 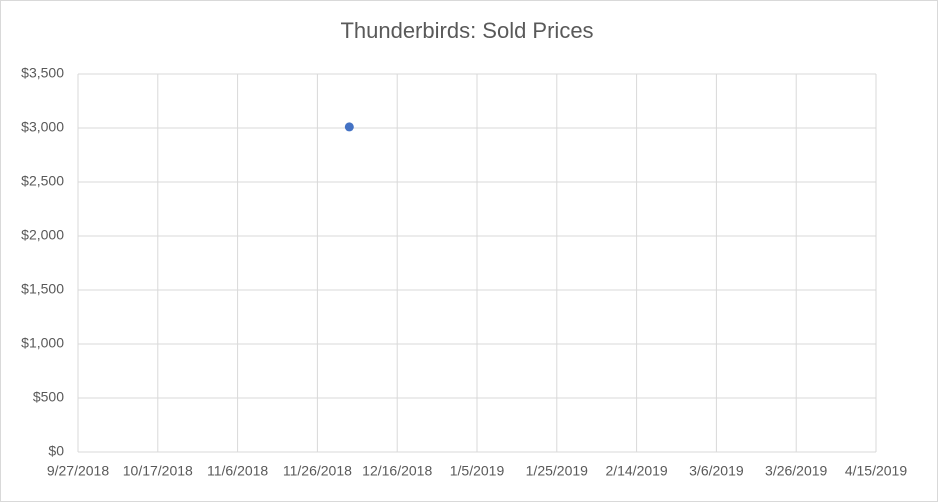 I want to click on y-tick-label: $3,500, so click(x=42, y=73).